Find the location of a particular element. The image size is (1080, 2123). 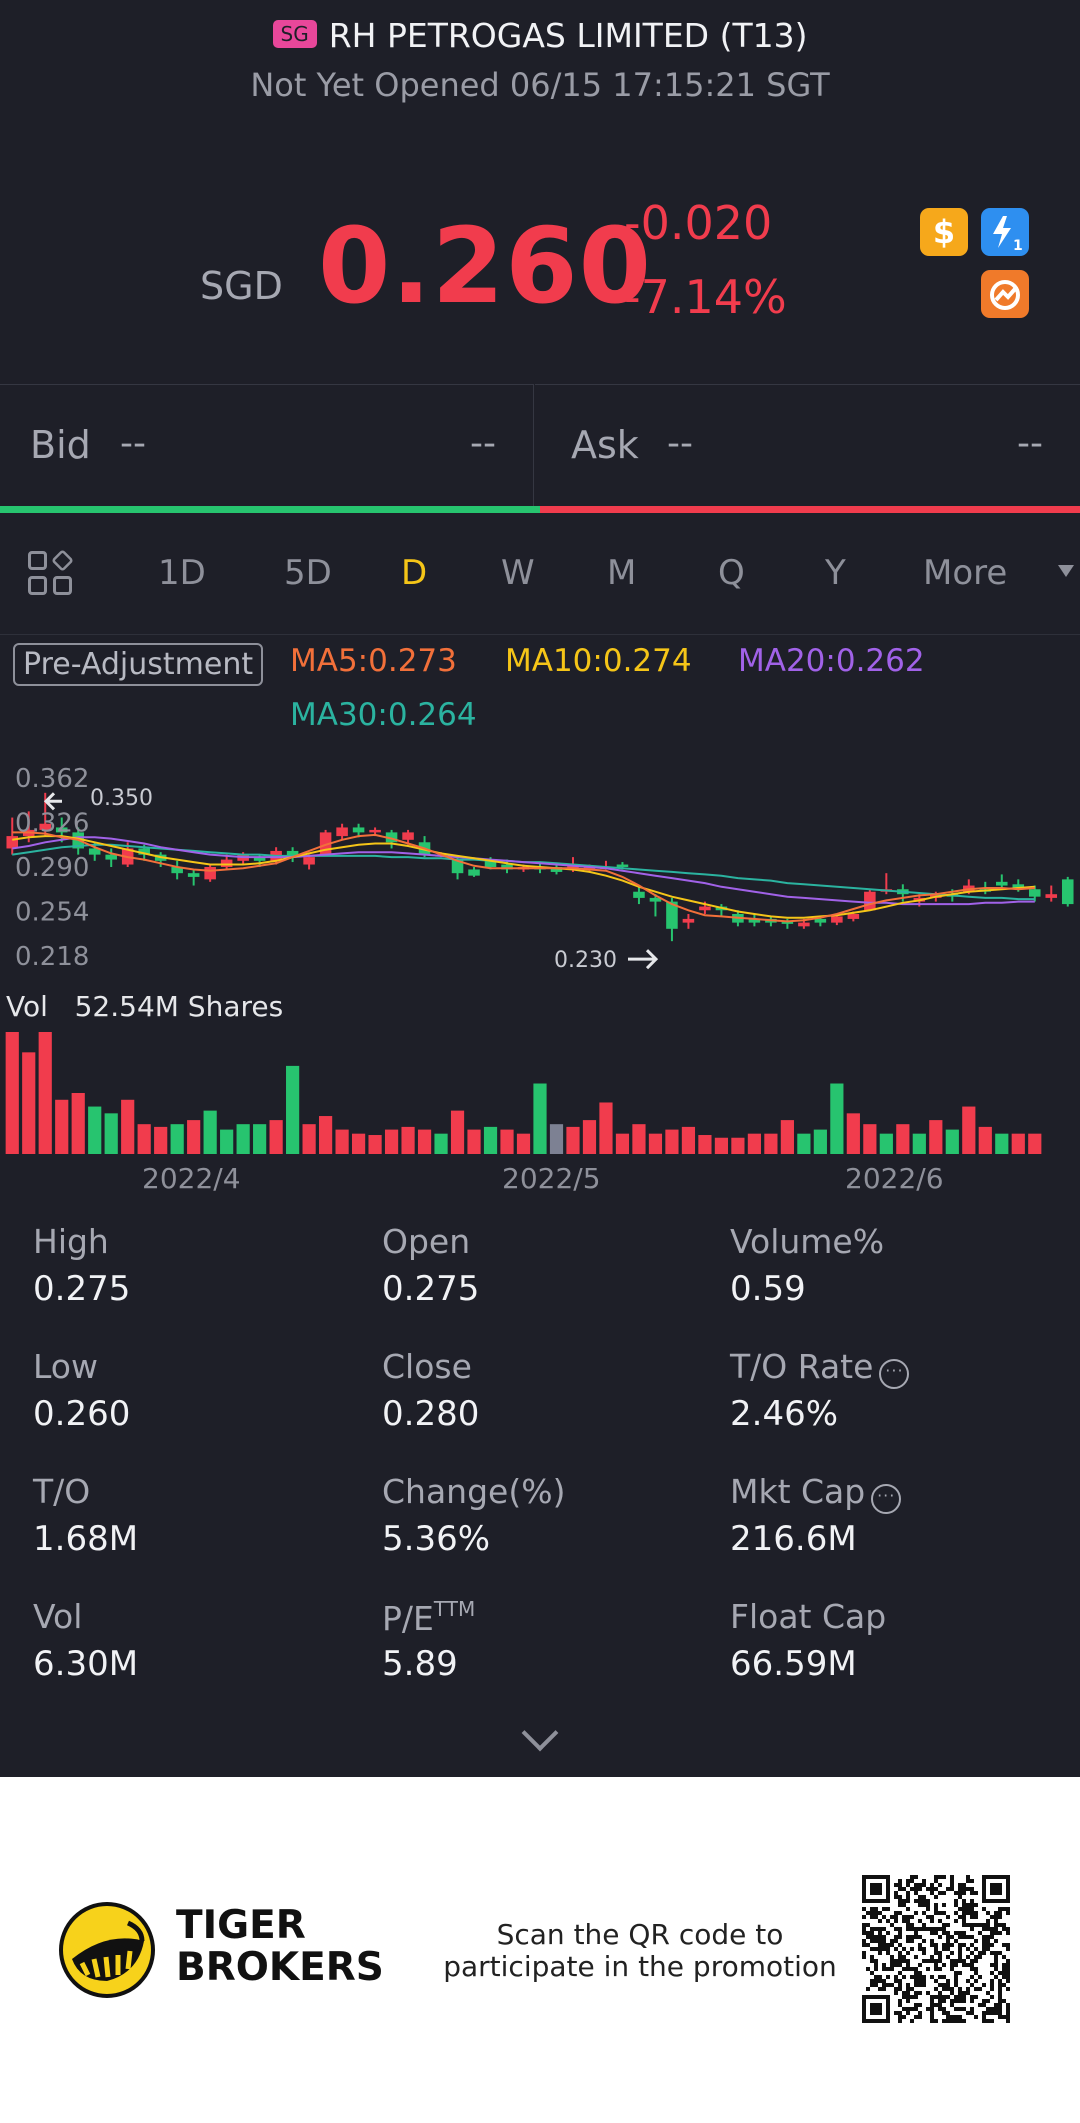

y-tick-label: 0.290 is located at coordinates (52, 868).